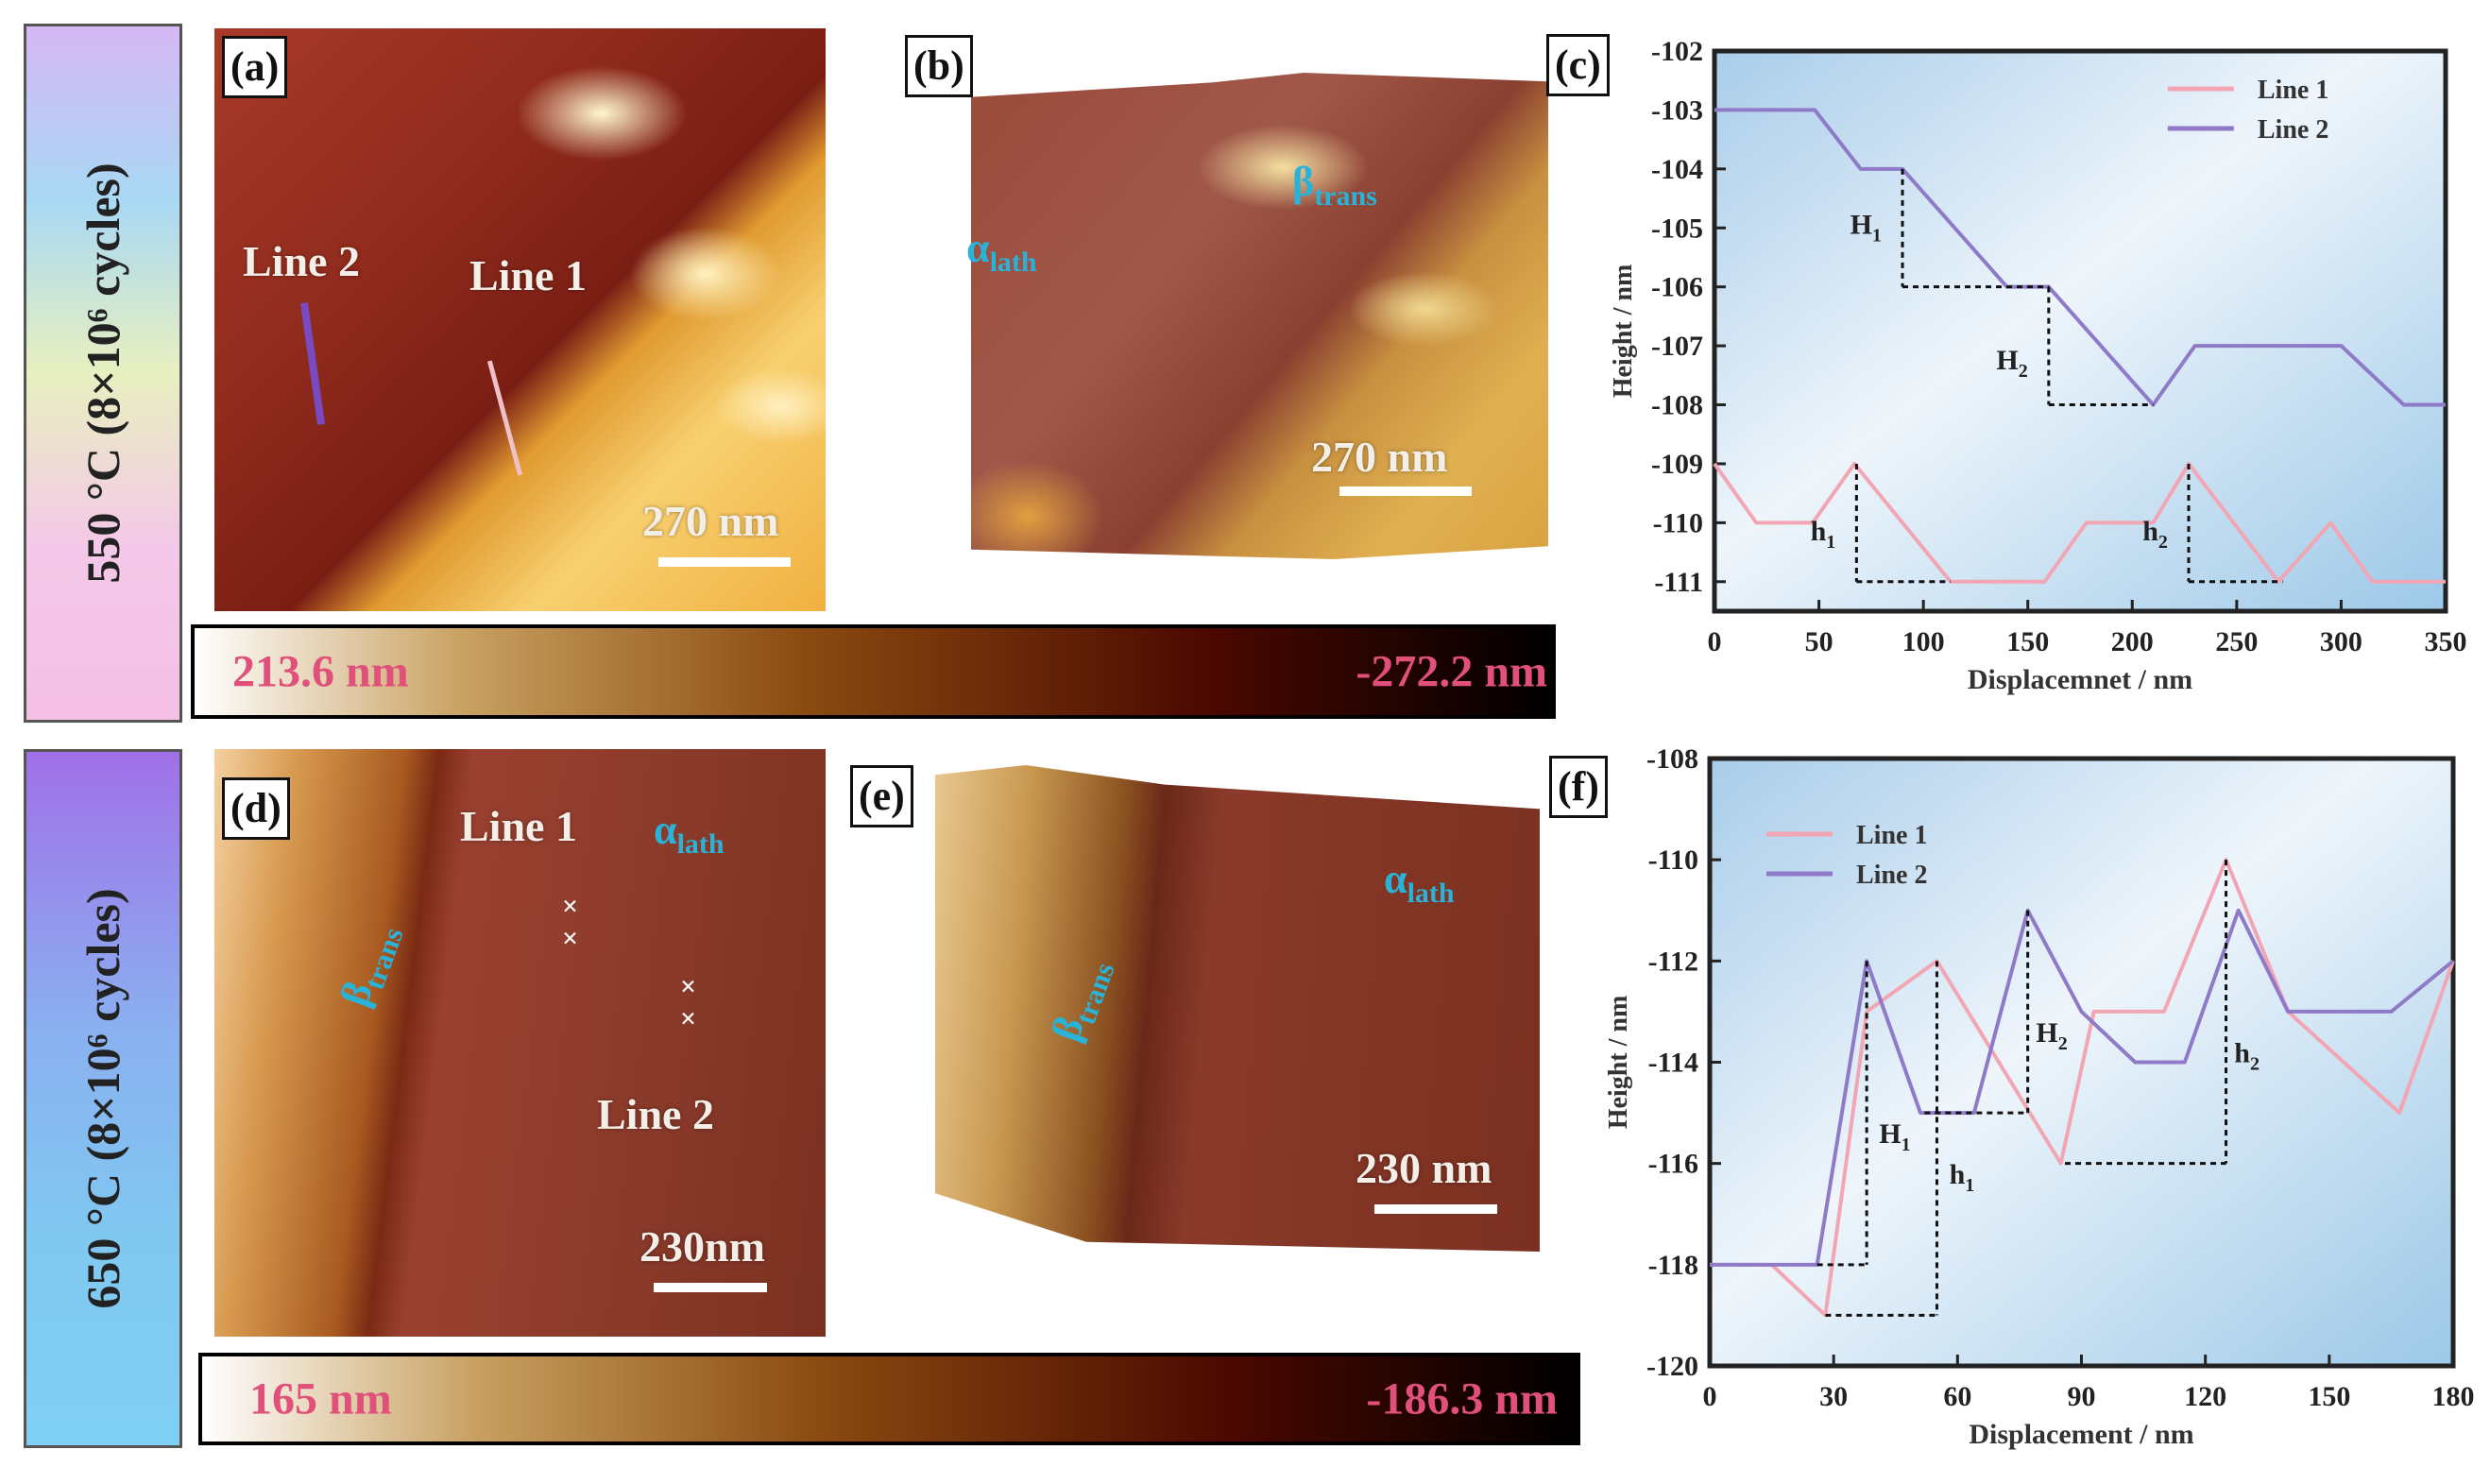 This screenshot has height=1484, width=2490. Describe the element at coordinates (1260, 316) in the screenshot. I see `afm-3d-surface-b` at that location.